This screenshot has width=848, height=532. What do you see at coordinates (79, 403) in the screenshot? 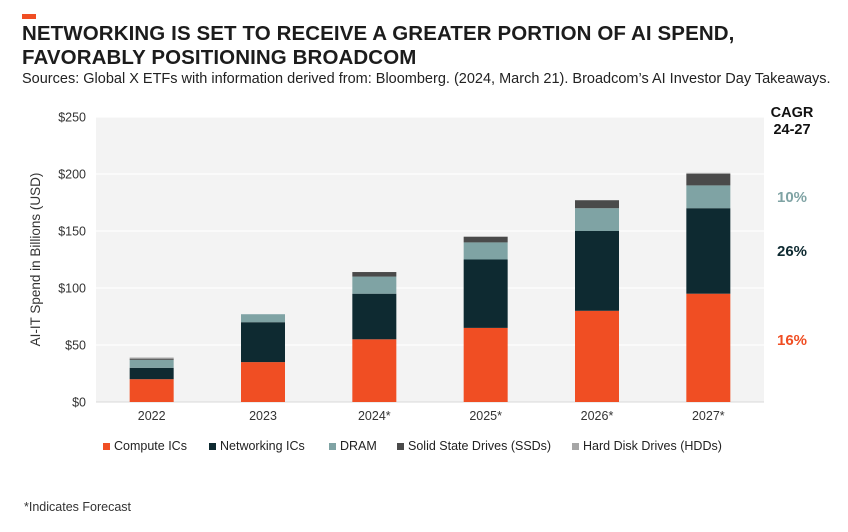
I see `y-tick-label: $0` at bounding box center [79, 403].